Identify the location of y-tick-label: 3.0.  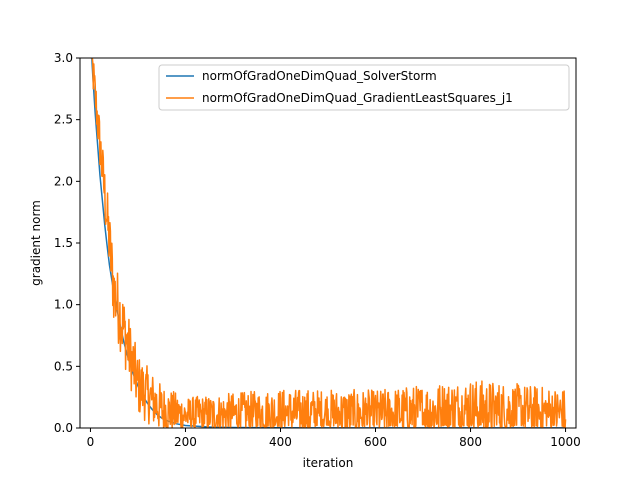
(63, 58).